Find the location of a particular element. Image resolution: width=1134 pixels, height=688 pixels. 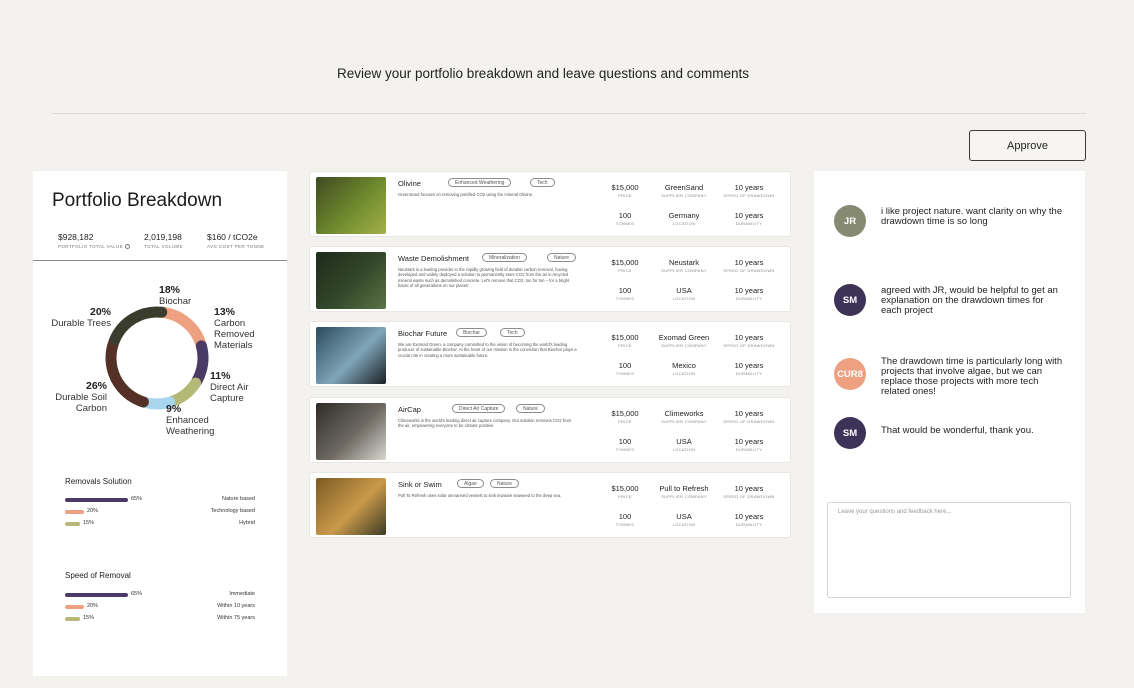

donut-label-name: Enhanced Weathering is located at coordinates (190, 426).